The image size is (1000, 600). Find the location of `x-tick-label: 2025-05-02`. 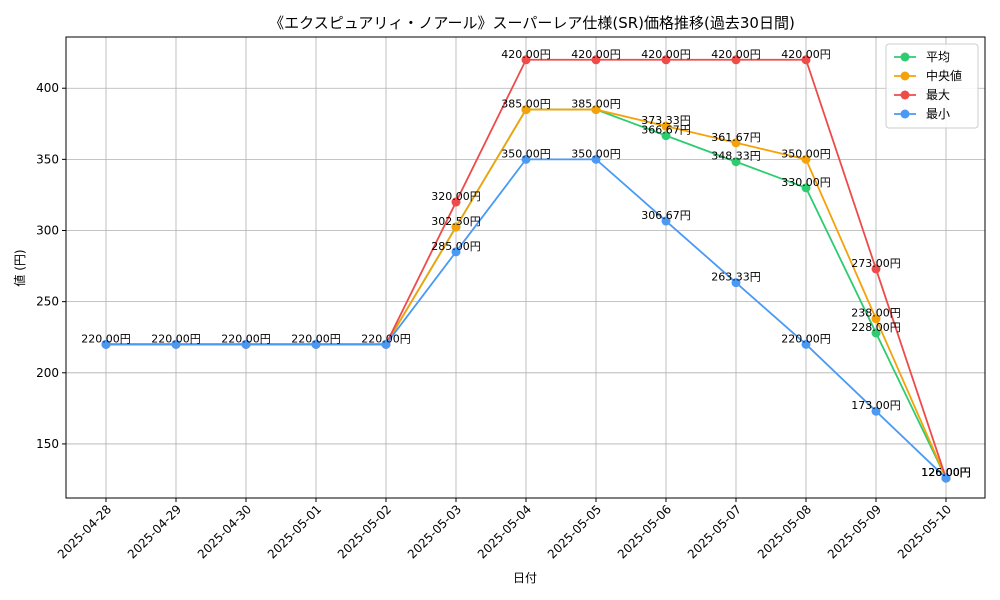

x-tick-label: 2025-05-02 is located at coordinates (364, 531).